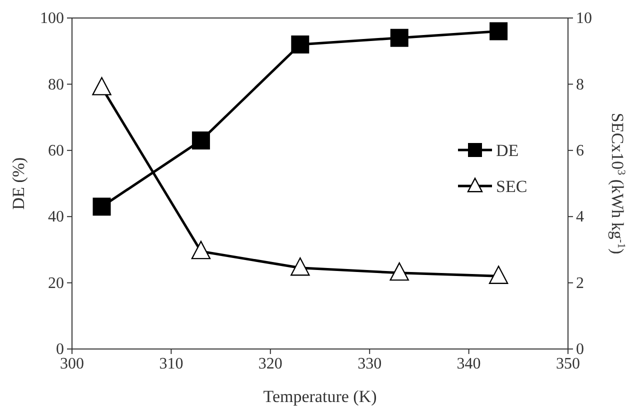 The image size is (628, 414). Describe the element at coordinates (580, 85) in the screenshot. I see `y2-tick-label: 8` at that location.